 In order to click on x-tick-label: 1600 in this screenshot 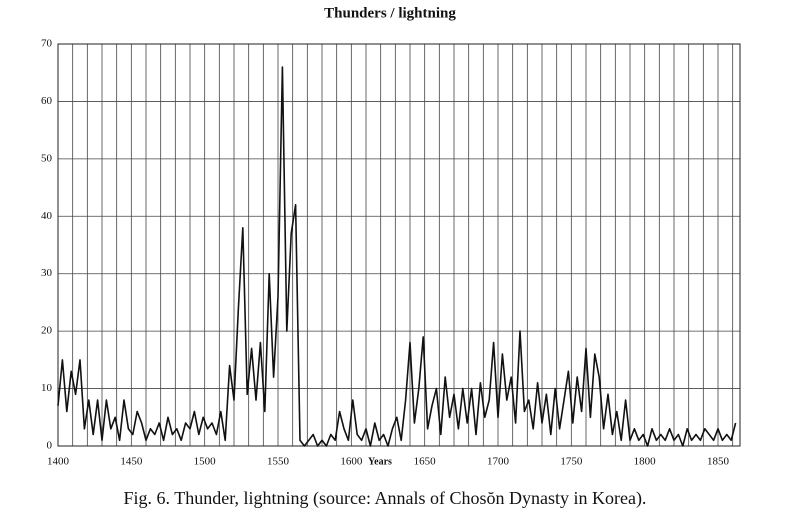, I will do `click(351, 462)`.